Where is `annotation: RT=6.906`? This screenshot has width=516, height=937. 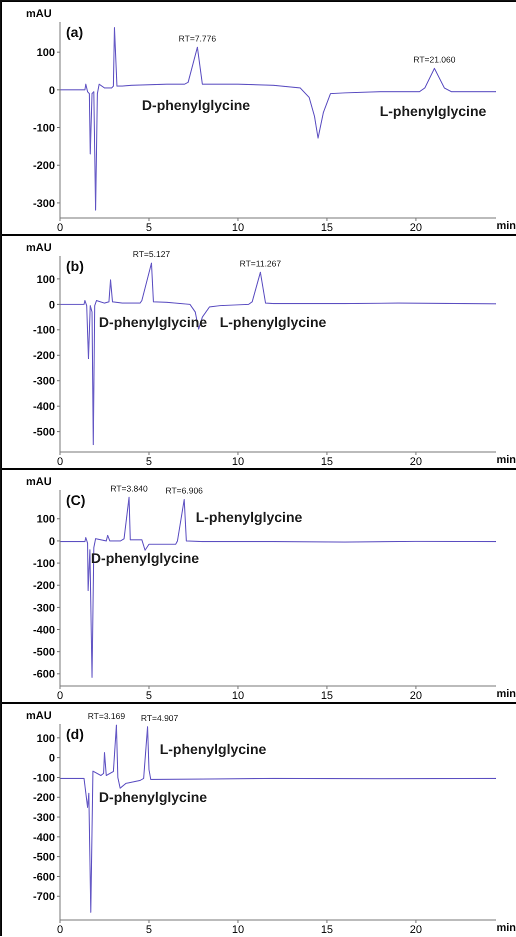 annotation: RT=6.906 is located at coordinates (185, 491).